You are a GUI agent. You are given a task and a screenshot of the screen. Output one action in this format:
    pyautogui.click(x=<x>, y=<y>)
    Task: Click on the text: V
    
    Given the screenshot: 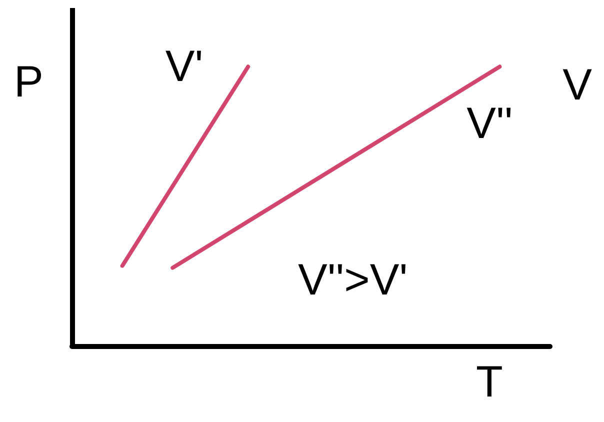 What is the action you would take?
    pyautogui.click(x=577, y=85)
    